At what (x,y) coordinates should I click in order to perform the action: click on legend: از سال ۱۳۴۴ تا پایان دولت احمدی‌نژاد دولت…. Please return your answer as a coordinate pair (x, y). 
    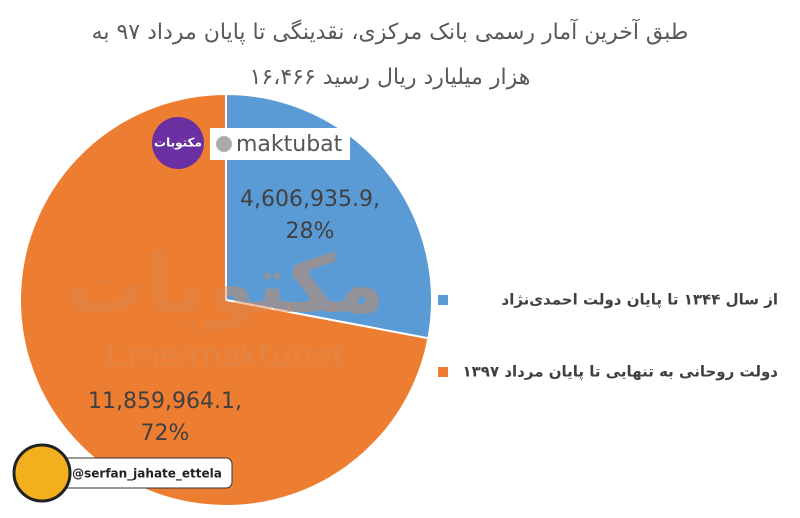
    Looking at the image, I should click on (608, 336).